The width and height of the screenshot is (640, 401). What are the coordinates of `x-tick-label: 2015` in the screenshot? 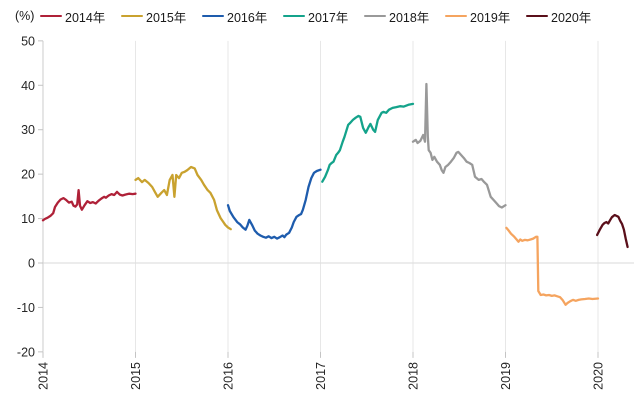 It's located at (136, 376).